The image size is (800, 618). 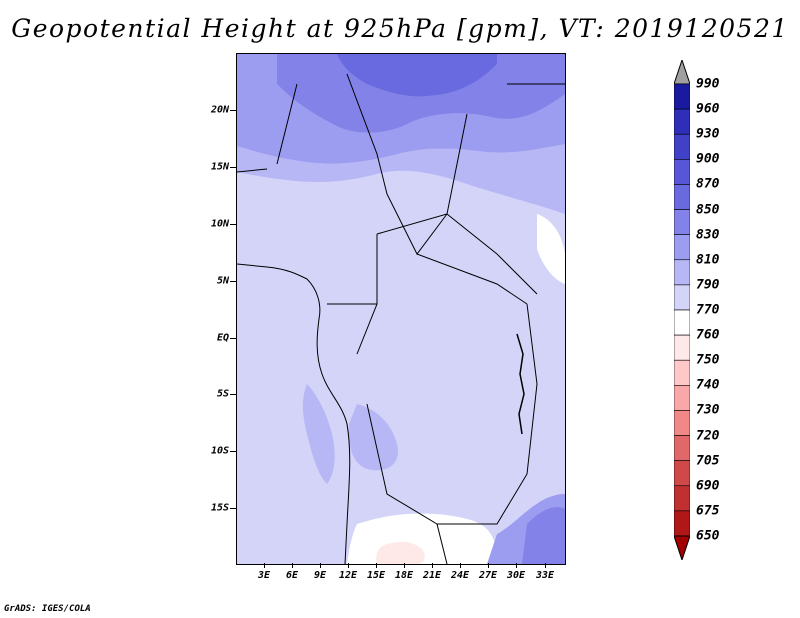 I want to click on grads-credit: GrADS: IGES/COLA, so click(x=47, y=609).